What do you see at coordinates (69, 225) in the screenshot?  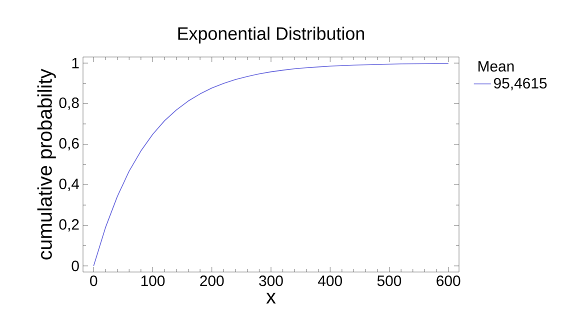 I see `y-tick-label: 0,2` at bounding box center [69, 225].